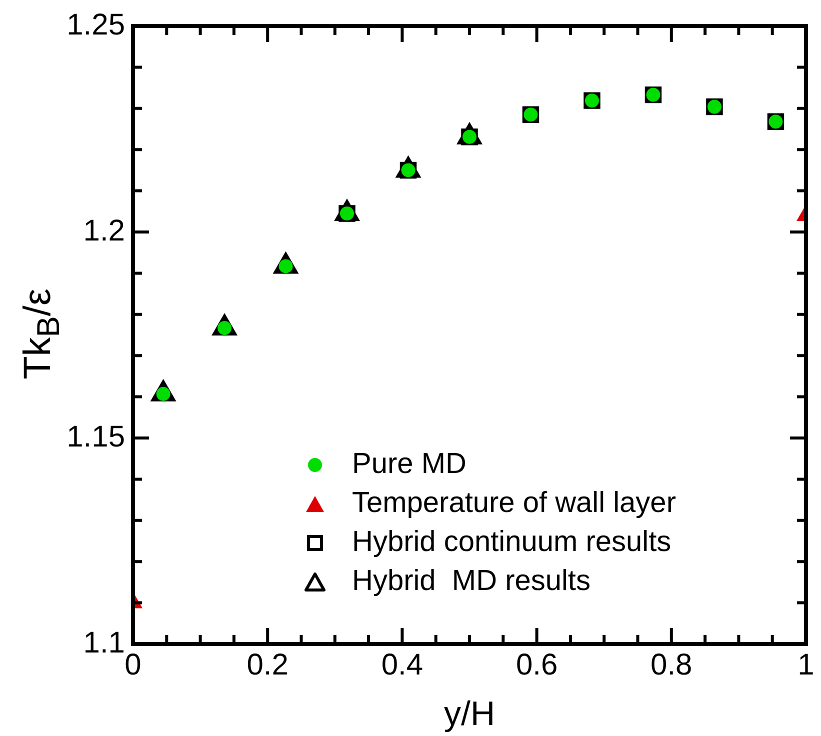 Image resolution: width=821 pixels, height=736 pixels. I want to click on x-tick-label: 0.4, so click(402, 665).